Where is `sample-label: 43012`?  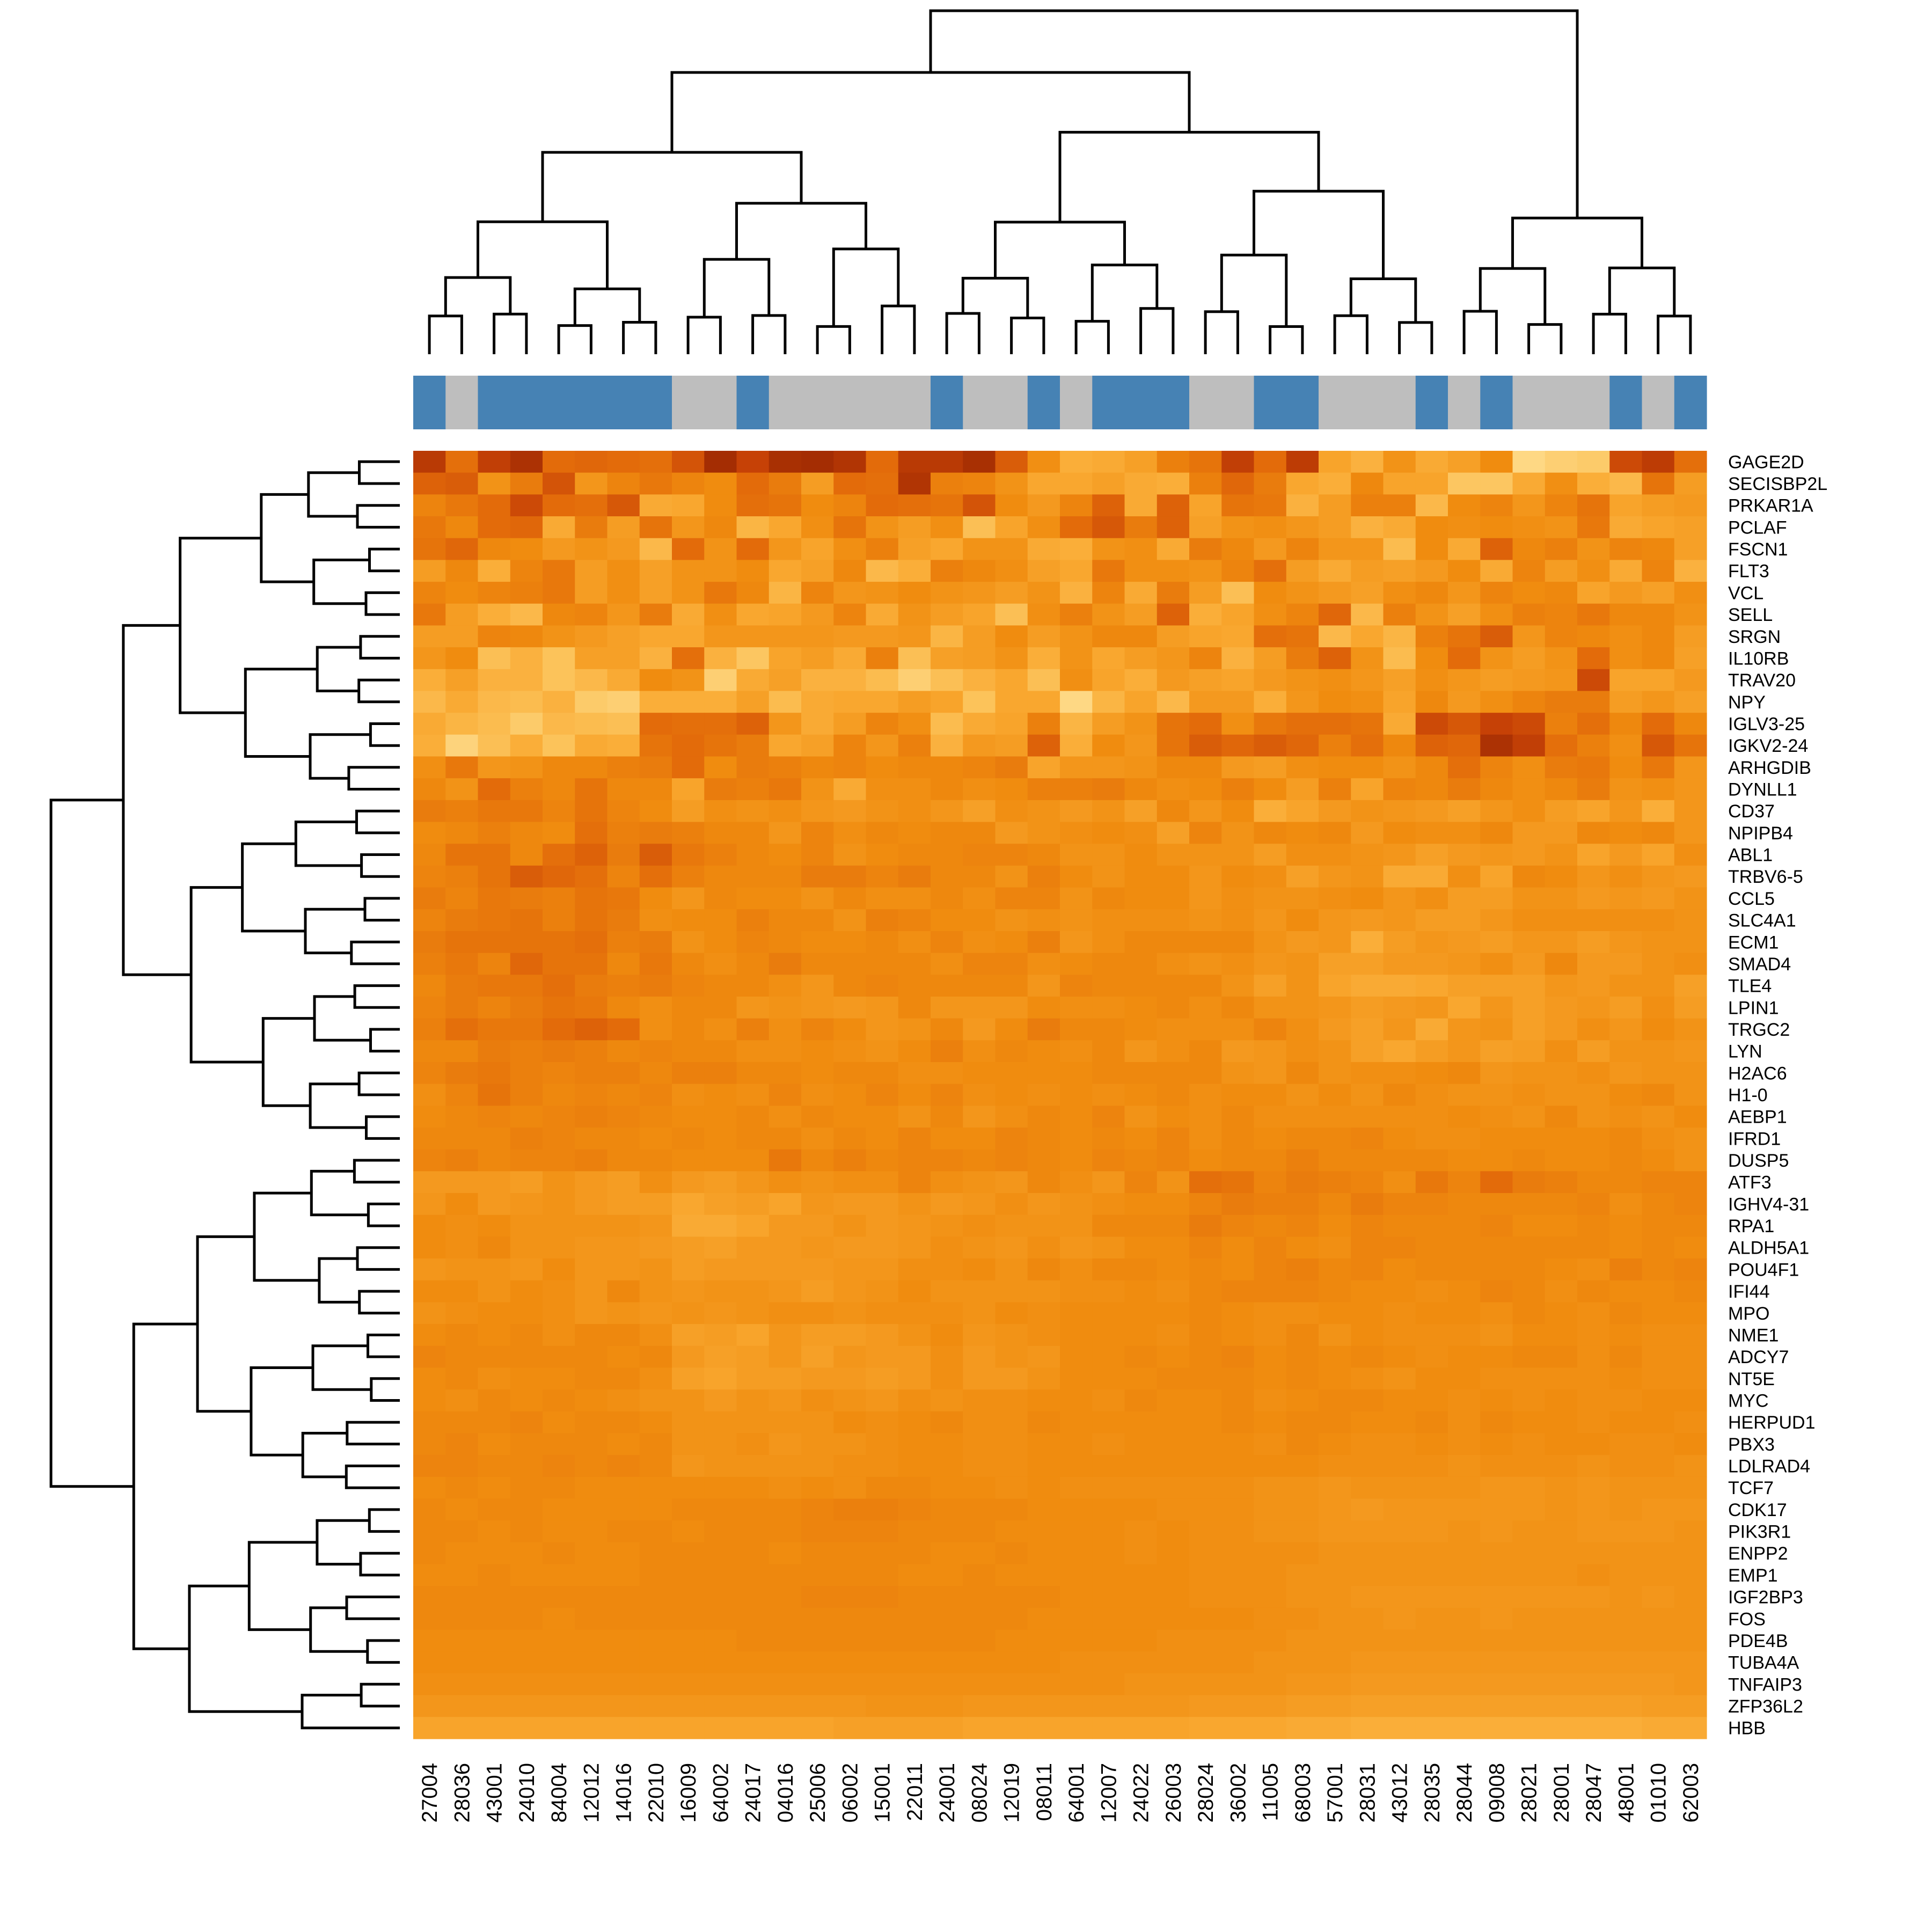 sample-label: 43012 is located at coordinates (1400, 1793).